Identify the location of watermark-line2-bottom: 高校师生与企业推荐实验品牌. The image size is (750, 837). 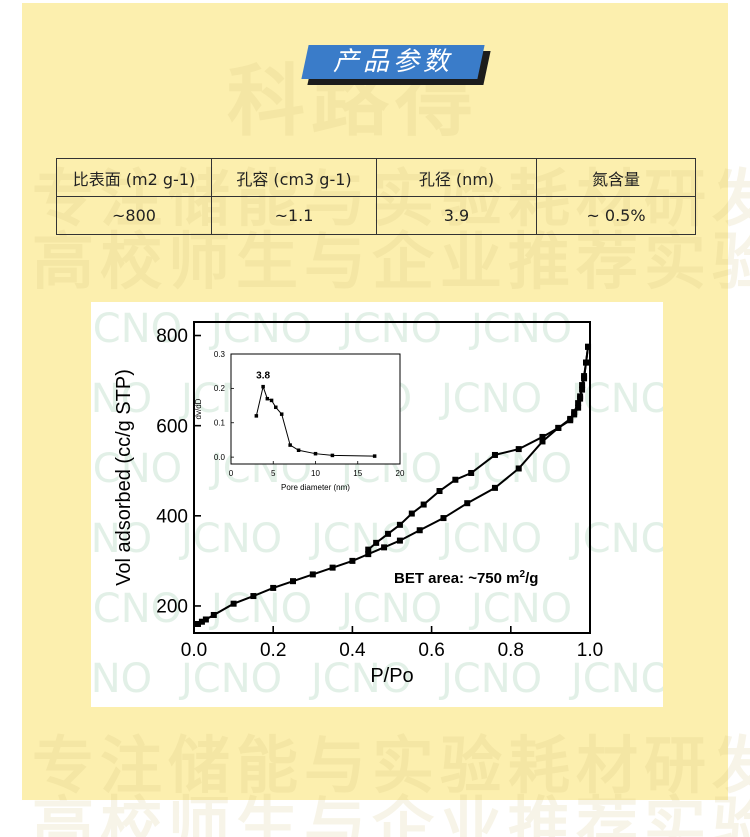
(391, 813).